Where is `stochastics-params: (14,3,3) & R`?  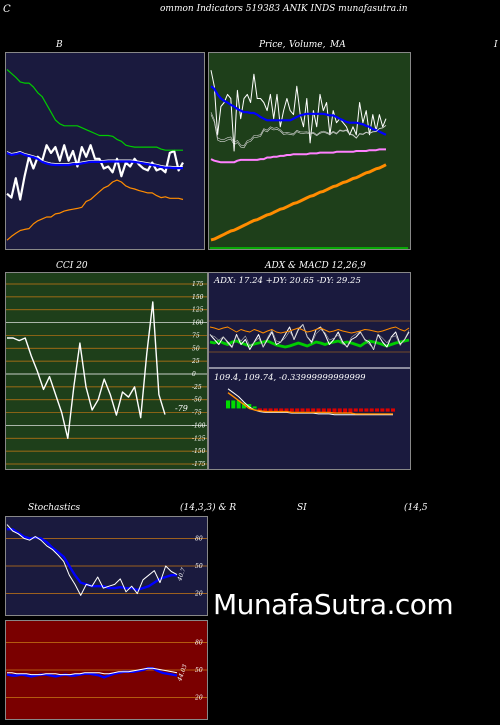
stochastics-params: (14,3,3) & R is located at coordinates (208, 508).